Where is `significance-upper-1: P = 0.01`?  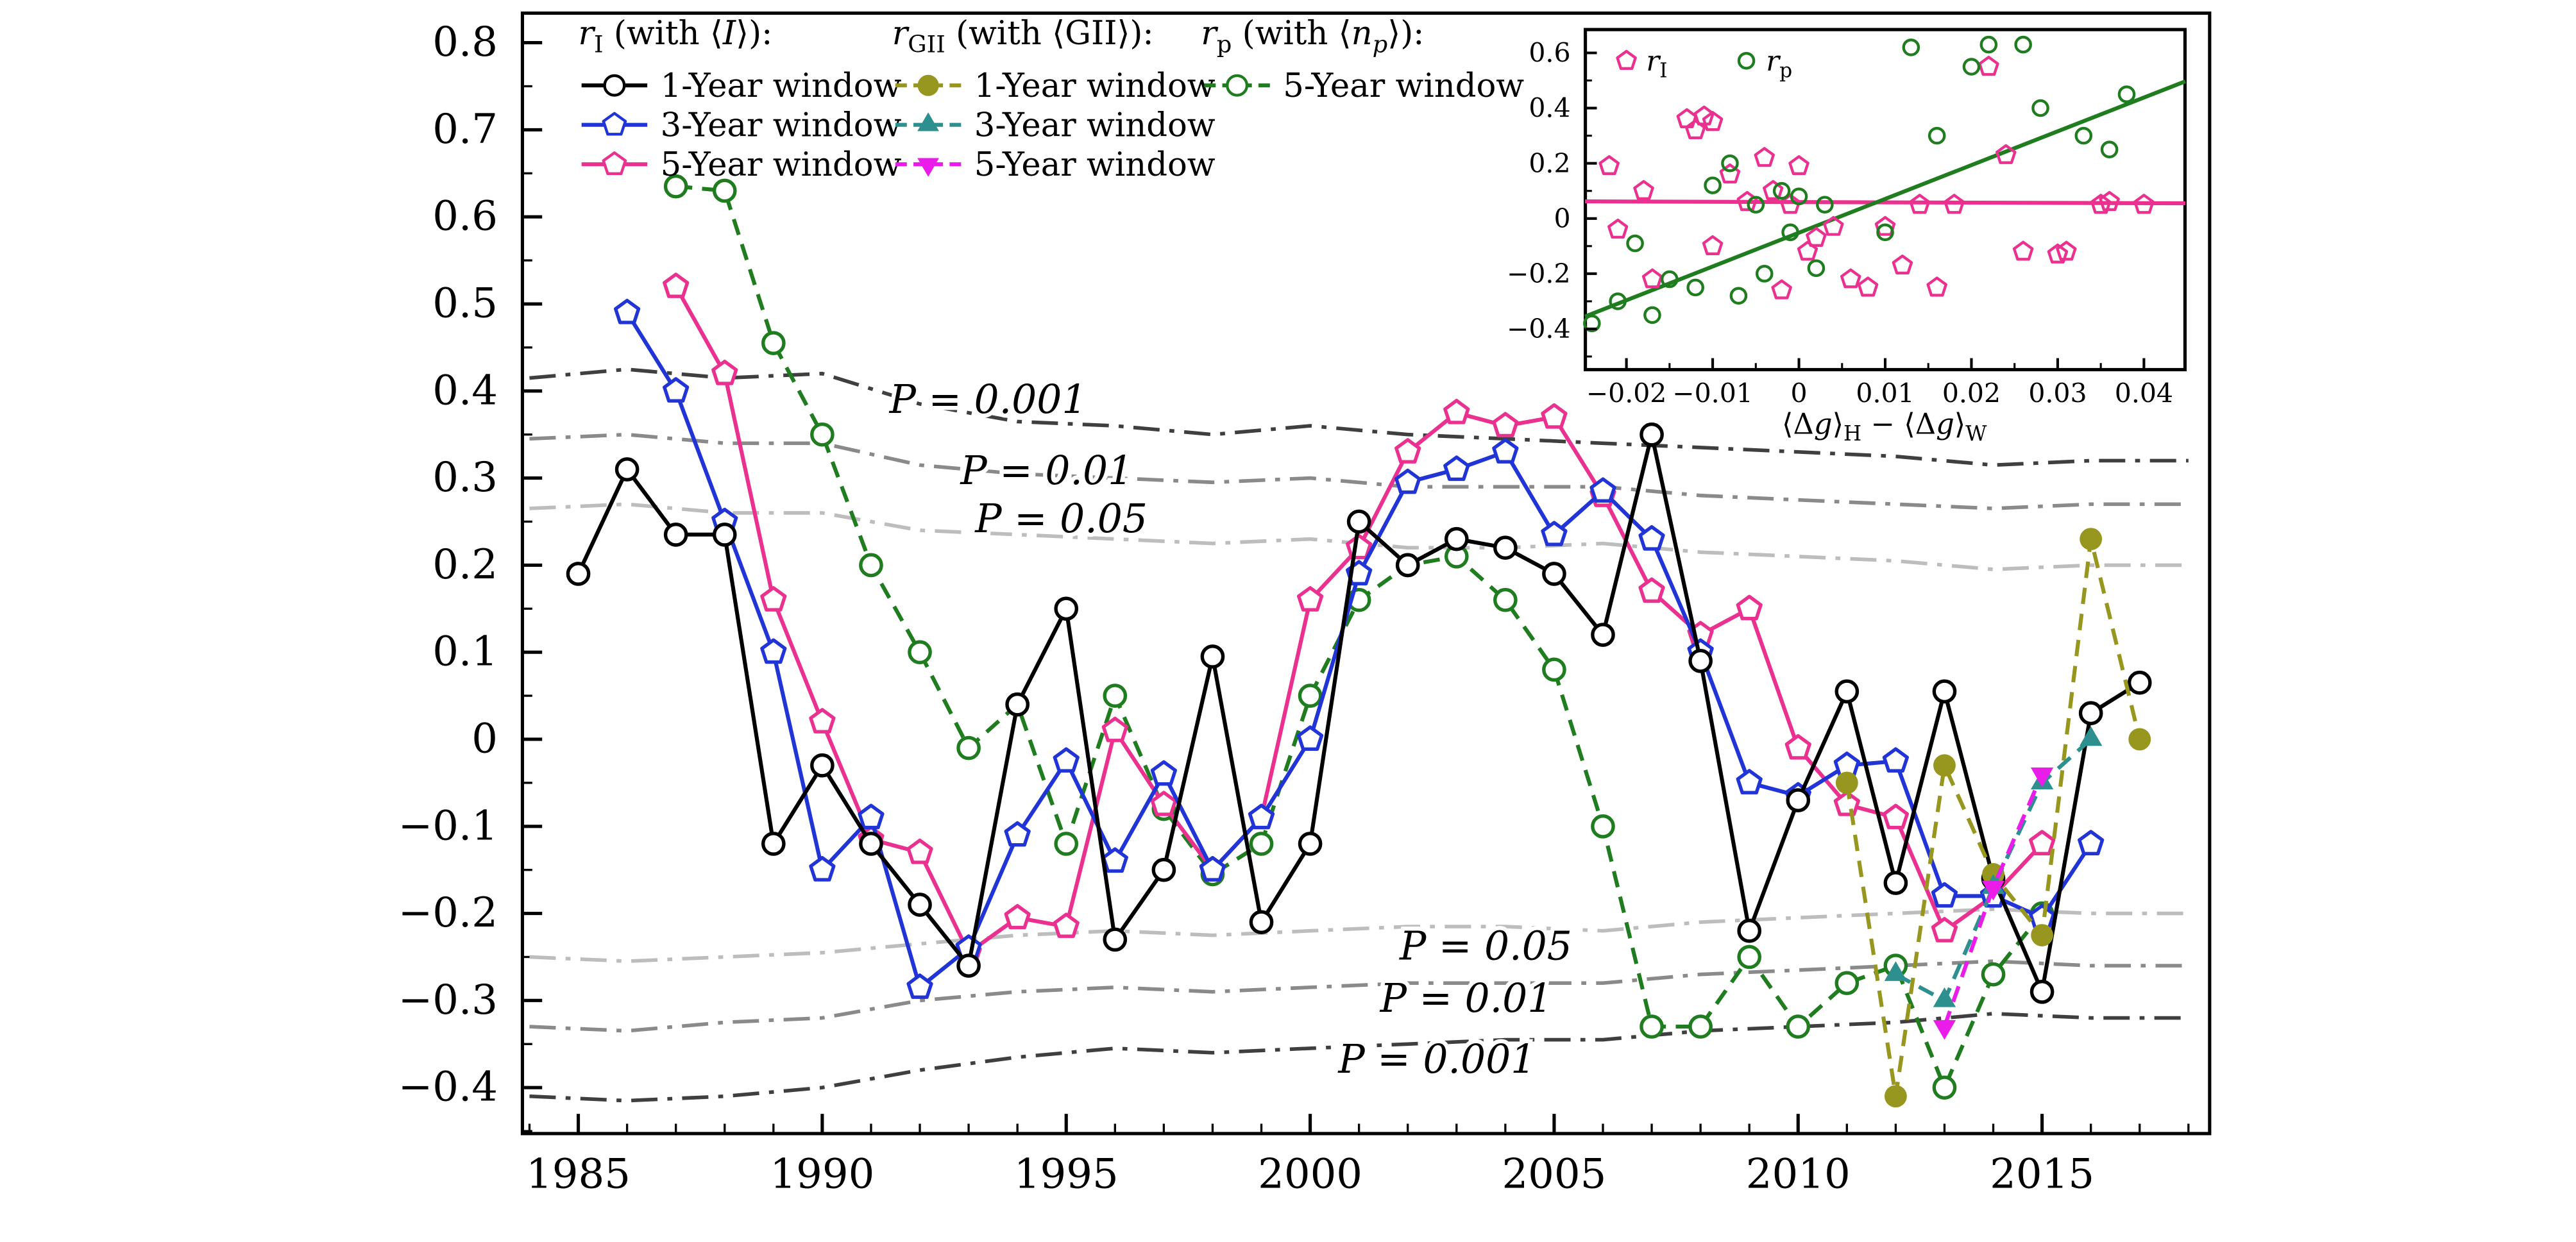 significance-upper-1: P = 0.01 is located at coordinates (1359, 471).